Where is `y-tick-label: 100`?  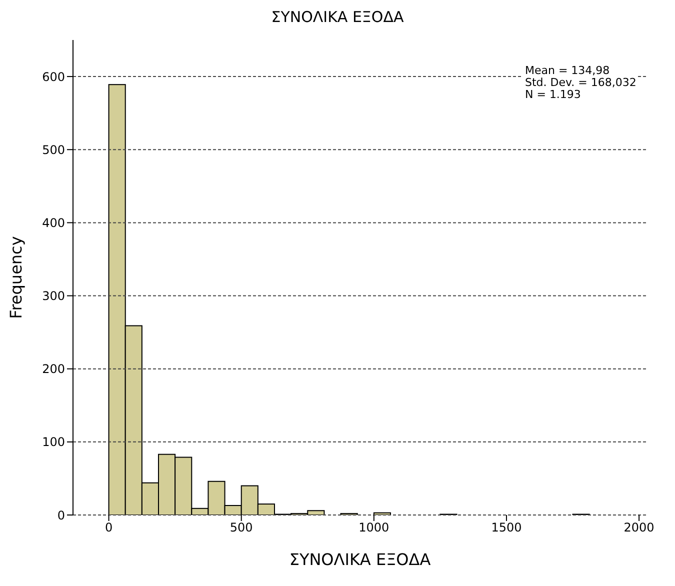
y-tick-label: 100 is located at coordinates (53, 442).